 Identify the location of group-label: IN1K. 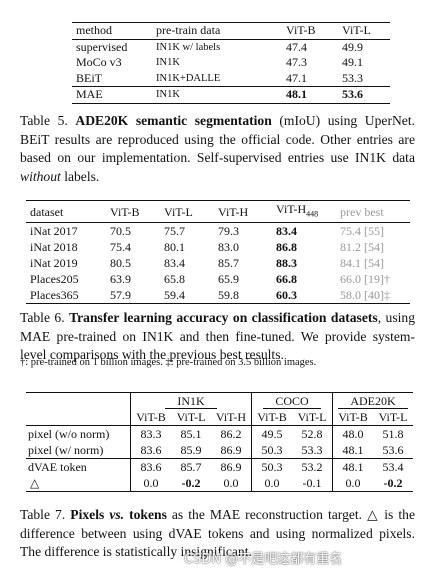
(191, 401).